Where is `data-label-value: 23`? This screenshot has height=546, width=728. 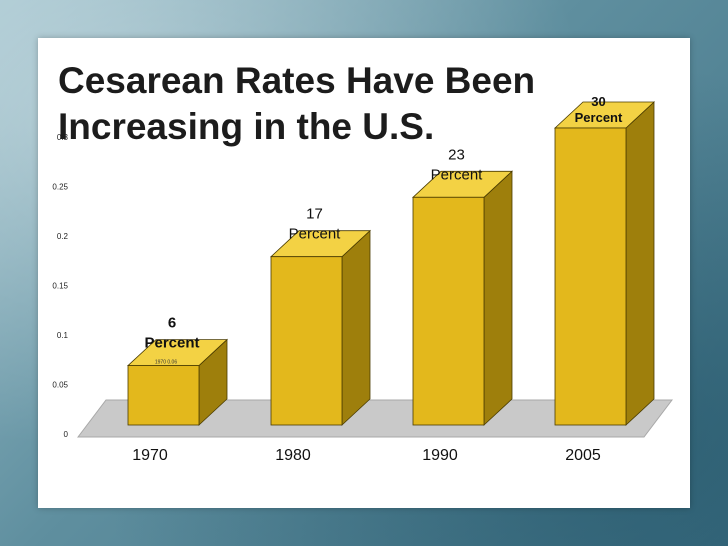 data-label-value: 23 is located at coordinates (456, 154).